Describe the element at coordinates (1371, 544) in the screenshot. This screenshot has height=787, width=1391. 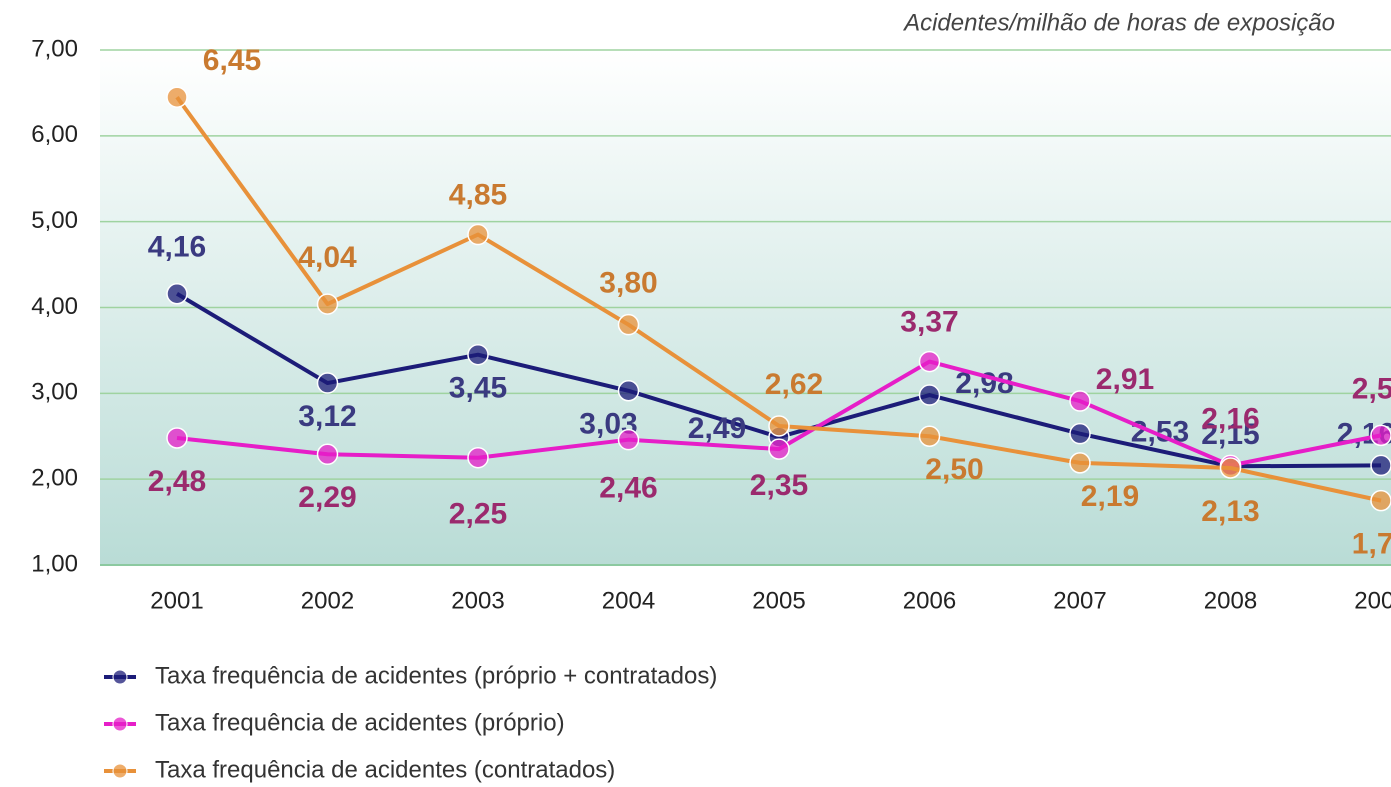
I see `data-label: 1,75` at that location.